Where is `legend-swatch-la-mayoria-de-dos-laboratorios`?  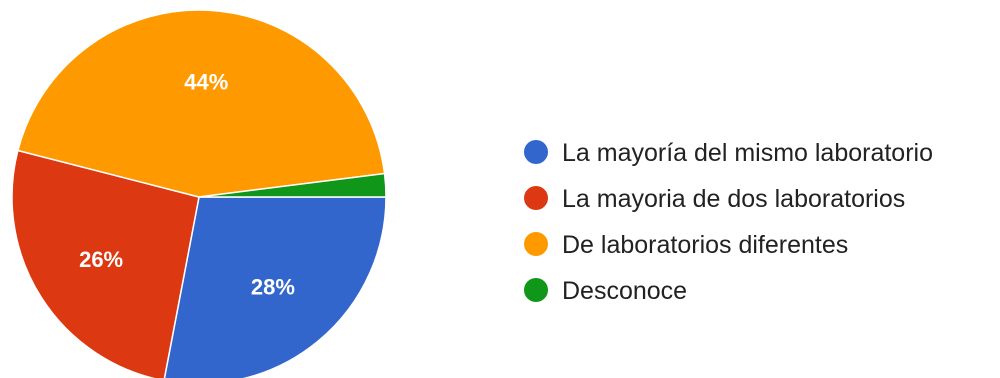
legend-swatch-la-mayoria-de-dos-laboratorios is located at coordinates (536, 198).